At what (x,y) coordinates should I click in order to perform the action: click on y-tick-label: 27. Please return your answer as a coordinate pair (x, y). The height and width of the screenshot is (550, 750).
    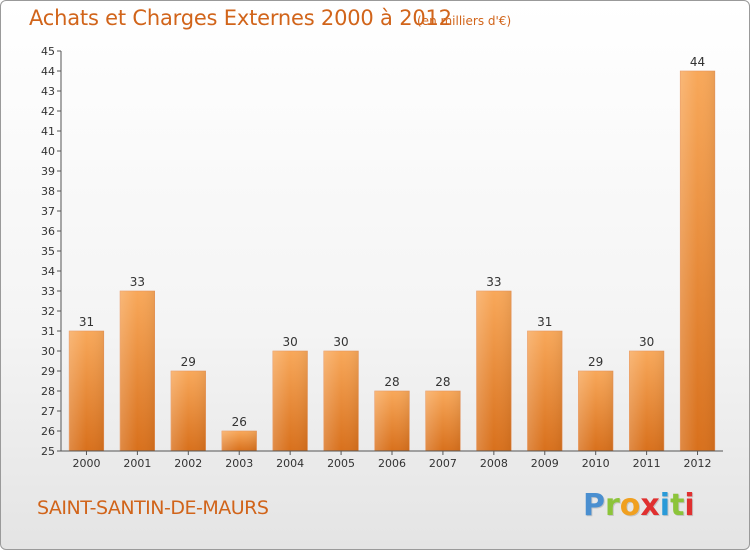
    Looking at the image, I should click on (48, 411).